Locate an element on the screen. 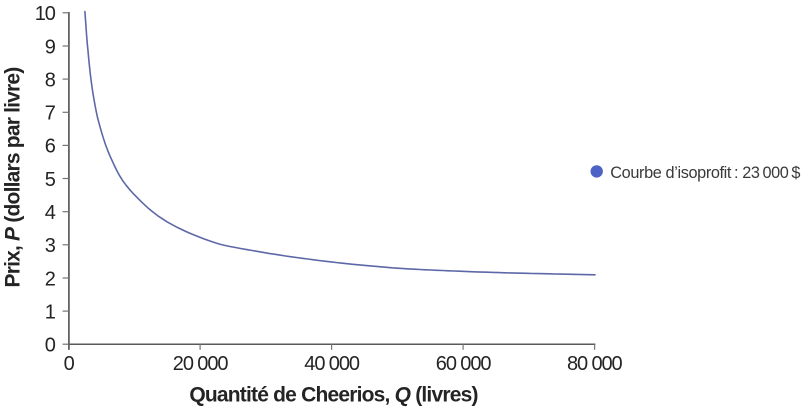 This screenshot has width=810, height=415. svg-text: 6 is located at coordinates (50, 147).